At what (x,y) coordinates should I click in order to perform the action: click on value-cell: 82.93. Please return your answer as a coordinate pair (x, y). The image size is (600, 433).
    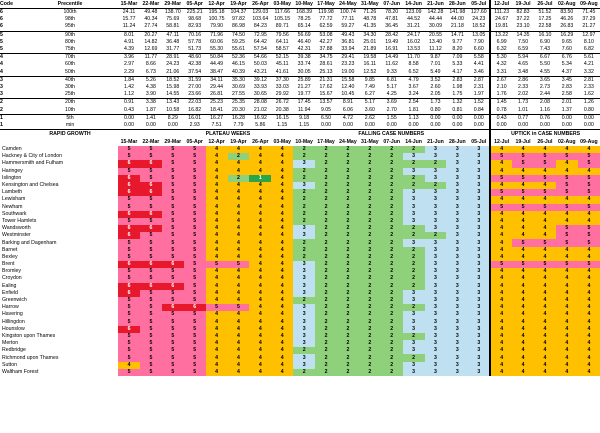
    Looking at the image, I should click on (194, 27).